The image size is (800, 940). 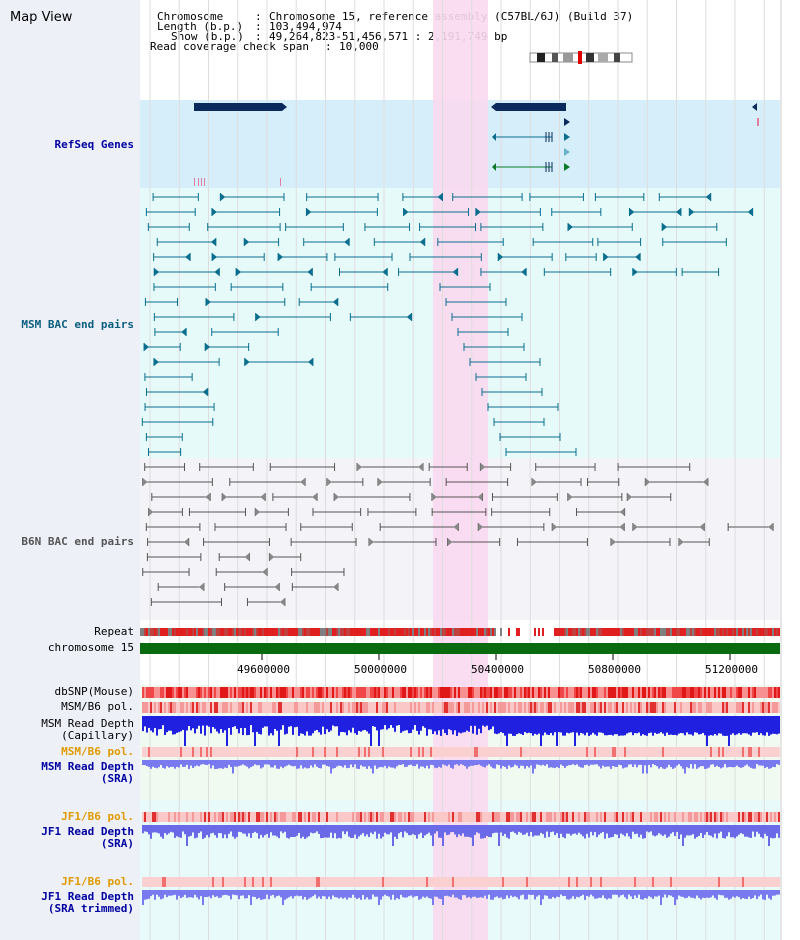 What do you see at coordinates (476, 144) in the screenshot?
I see `refseq-genes` at bounding box center [476, 144].